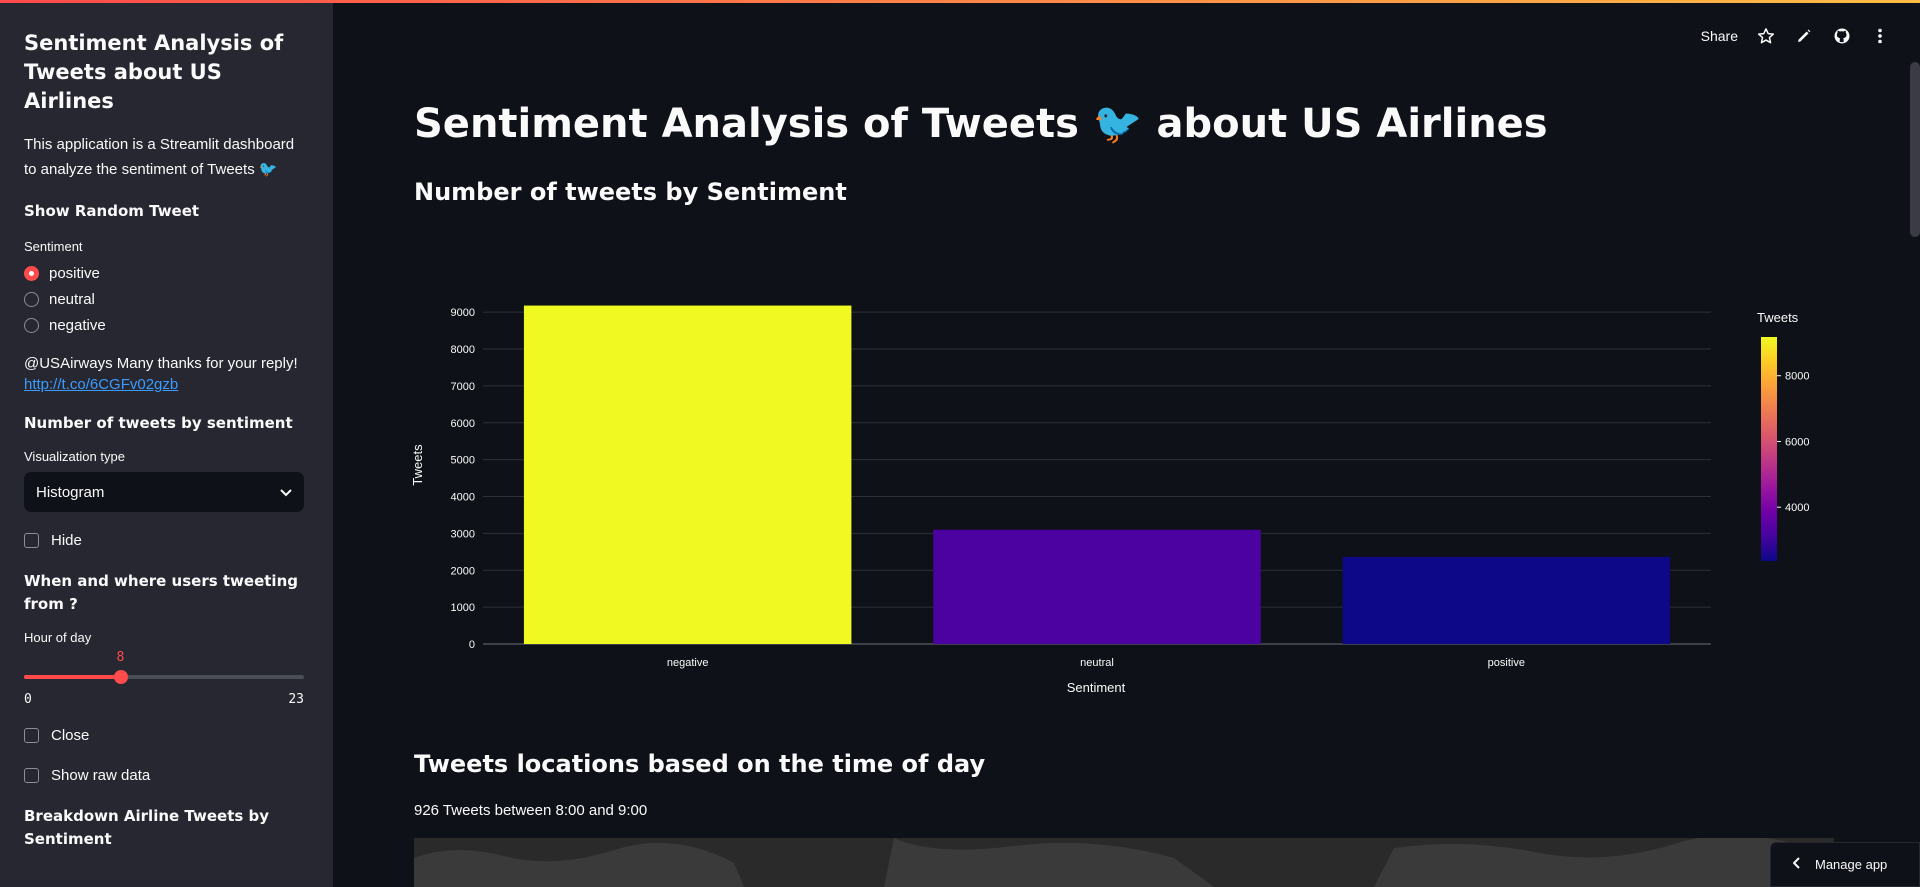  I want to click on raw-data-checkbox: Show raw data, so click(164, 775).